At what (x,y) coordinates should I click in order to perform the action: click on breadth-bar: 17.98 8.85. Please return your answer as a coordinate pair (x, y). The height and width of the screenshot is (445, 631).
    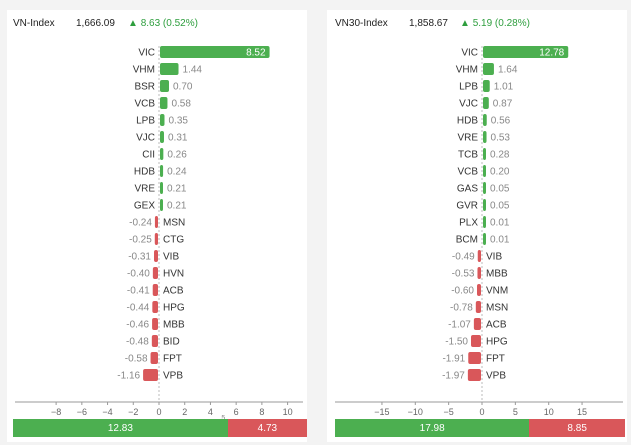
    Looking at the image, I should click on (480, 428).